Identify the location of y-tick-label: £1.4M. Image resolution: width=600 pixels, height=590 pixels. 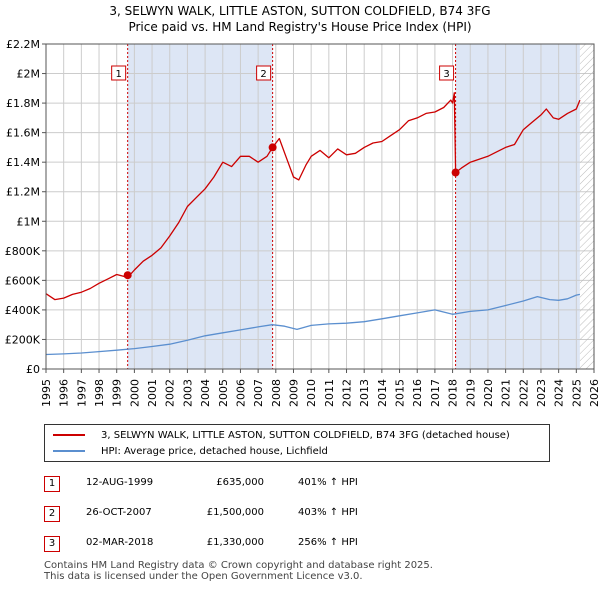
(23, 162).